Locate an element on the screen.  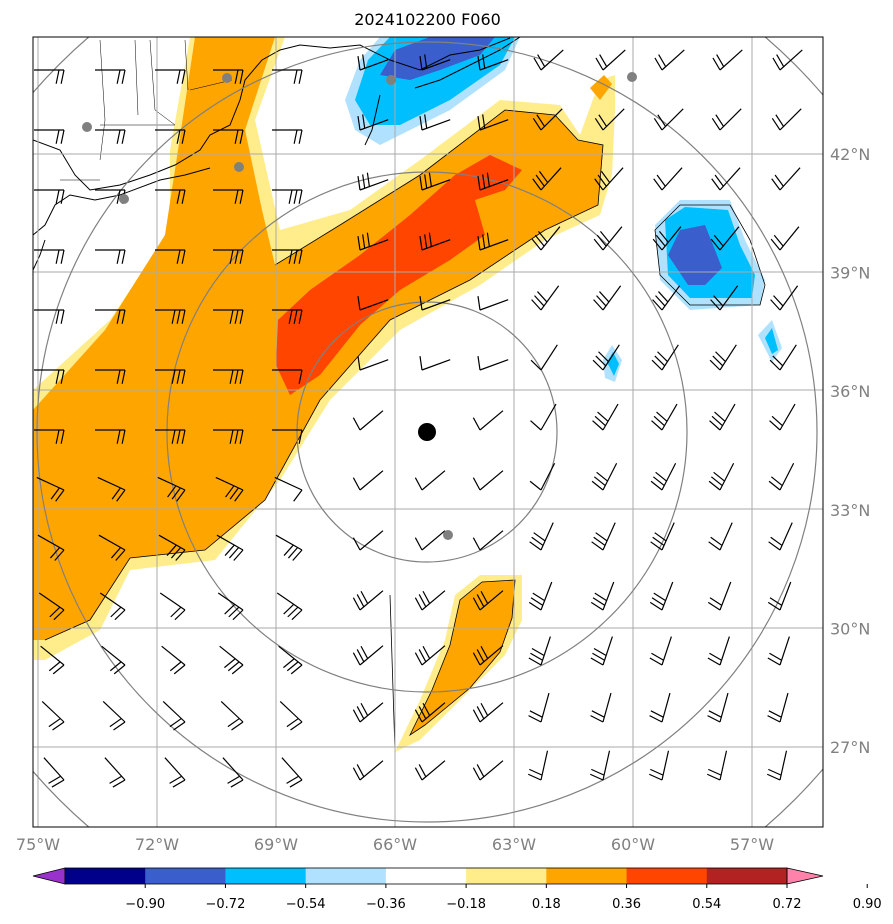
x-tick-label: 69°W is located at coordinates (276, 844).